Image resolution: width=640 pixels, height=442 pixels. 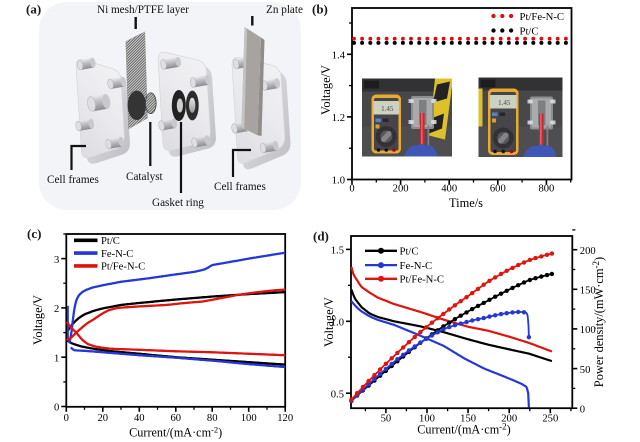 I want to click on svg-text: 20, so click(x=103, y=418).